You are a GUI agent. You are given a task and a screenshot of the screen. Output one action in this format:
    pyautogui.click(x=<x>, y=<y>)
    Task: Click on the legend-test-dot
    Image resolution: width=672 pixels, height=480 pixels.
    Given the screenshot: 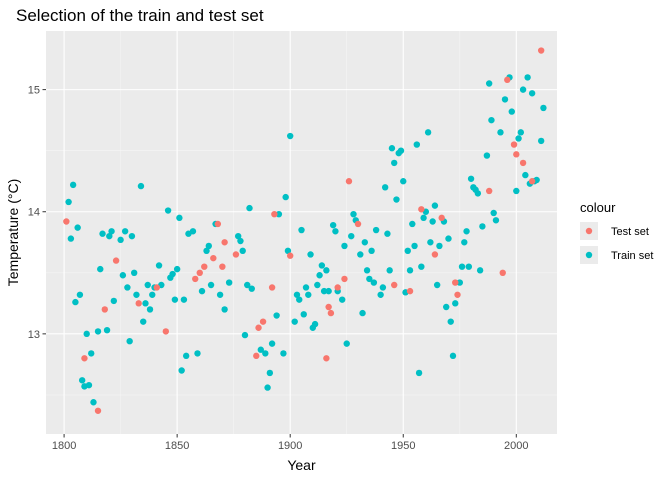 What is the action you would take?
    pyautogui.click(x=589, y=231)
    